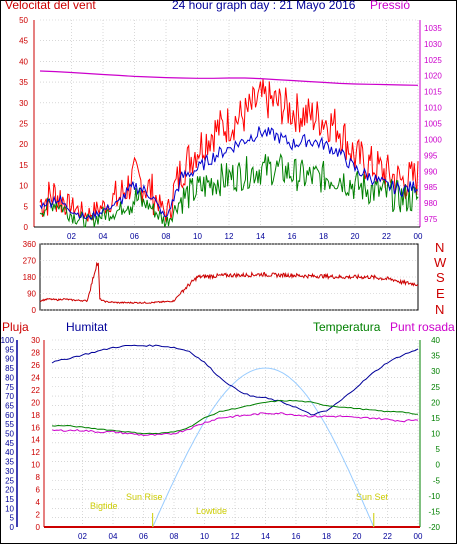 The height and width of the screenshot is (544, 457). I want to click on wind-speed-tick-label: 35, so click(23, 82).